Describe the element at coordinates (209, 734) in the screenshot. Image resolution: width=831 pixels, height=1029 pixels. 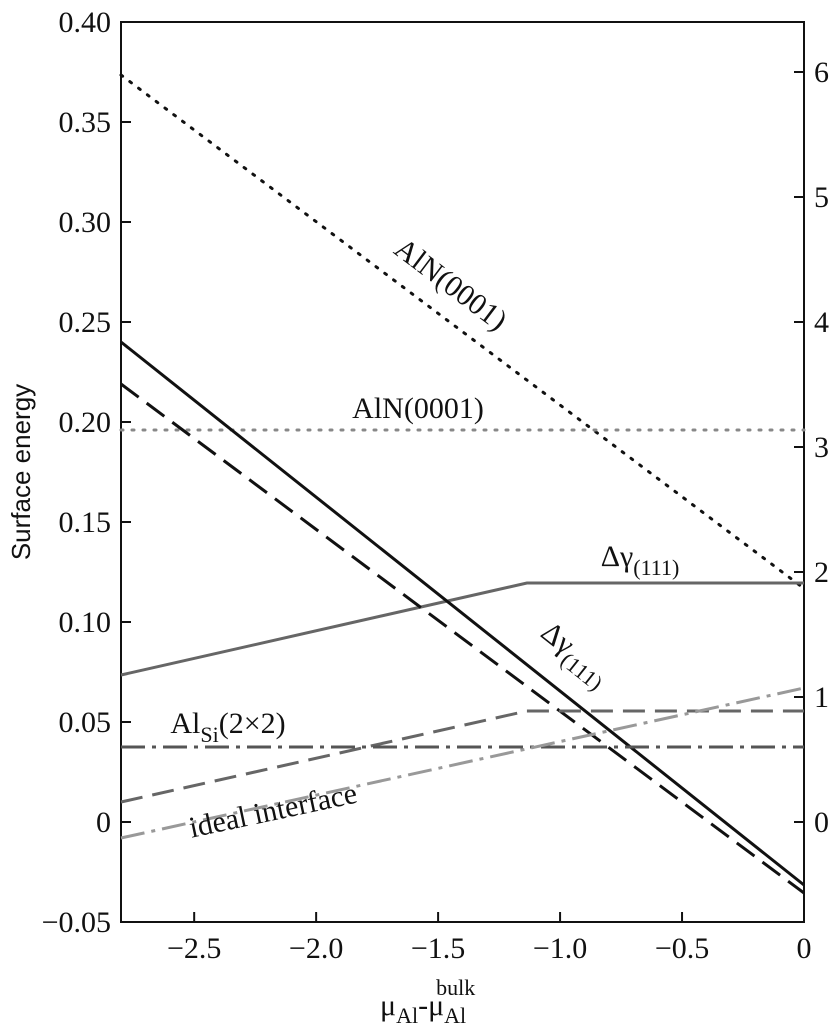
I see `label-sub: Si` at that location.